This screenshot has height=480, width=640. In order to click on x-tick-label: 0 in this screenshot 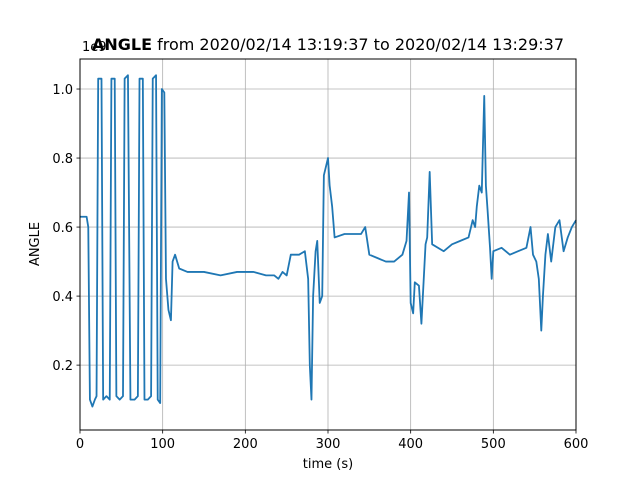, I will do `click(80, 444)`.